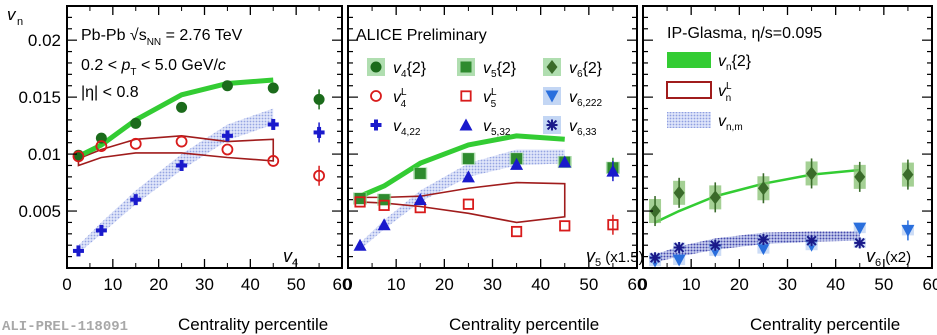 The image size is (937, 335). What do you see at coordinates (586, 70) in the screenshot?
I see `legend-label: v6{2}` at bounding box center [586, 70].